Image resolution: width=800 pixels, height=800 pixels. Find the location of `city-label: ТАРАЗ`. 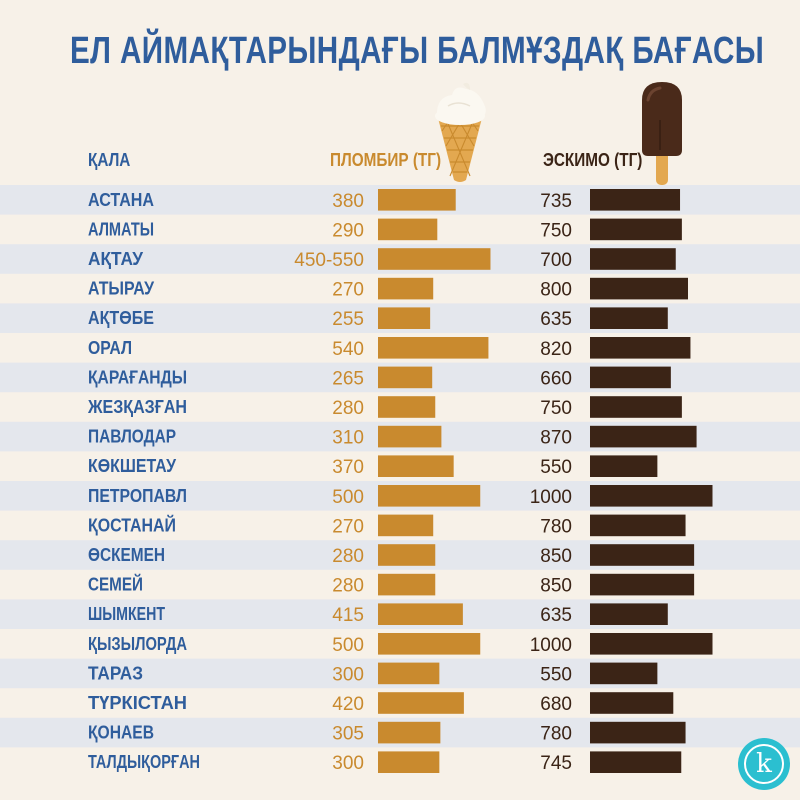

city-label: ТАРАЗ is located at coordinates (115, 673).